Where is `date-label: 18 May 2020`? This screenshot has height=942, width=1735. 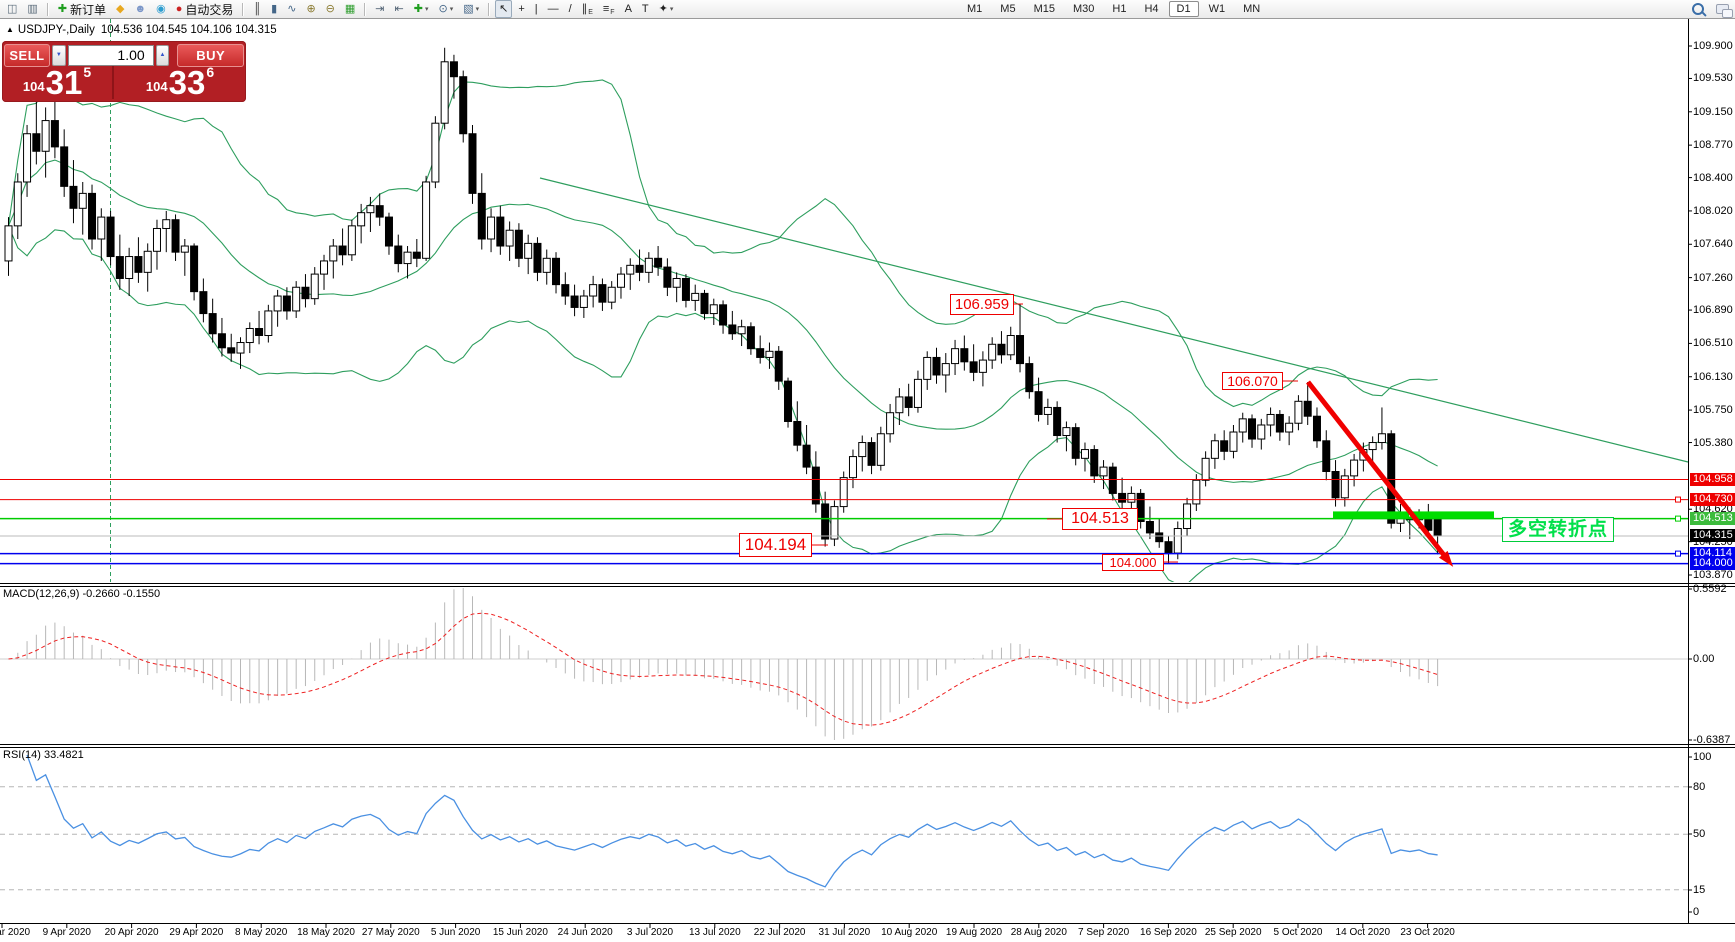
date-label: 18 May 2020 is located at coordinates (326, 932).